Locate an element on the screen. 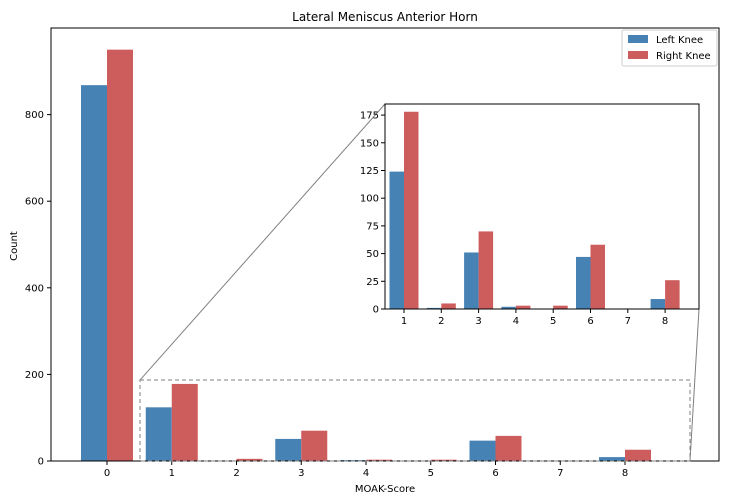 This screenshot has height=503, width=731. x-tick-label-7: 7 is located at coordinates (560, 473).